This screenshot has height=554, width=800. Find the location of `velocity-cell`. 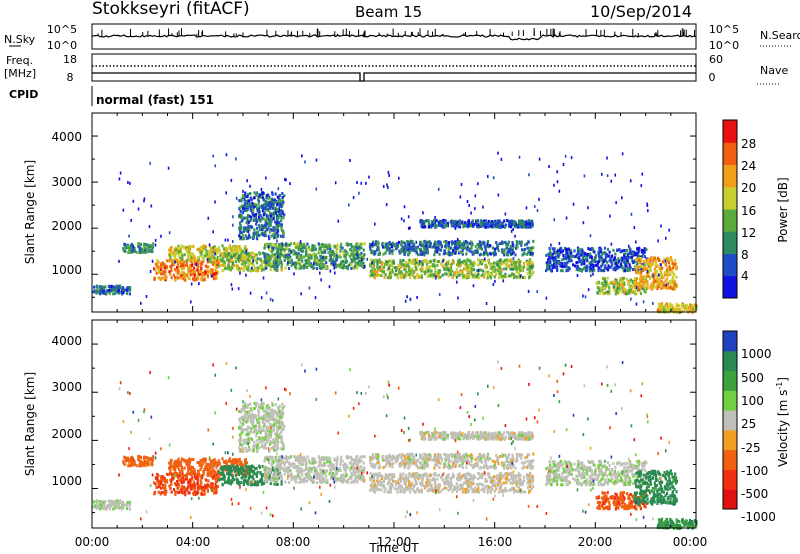

velocity-cell is located at coordinates (153, 460).